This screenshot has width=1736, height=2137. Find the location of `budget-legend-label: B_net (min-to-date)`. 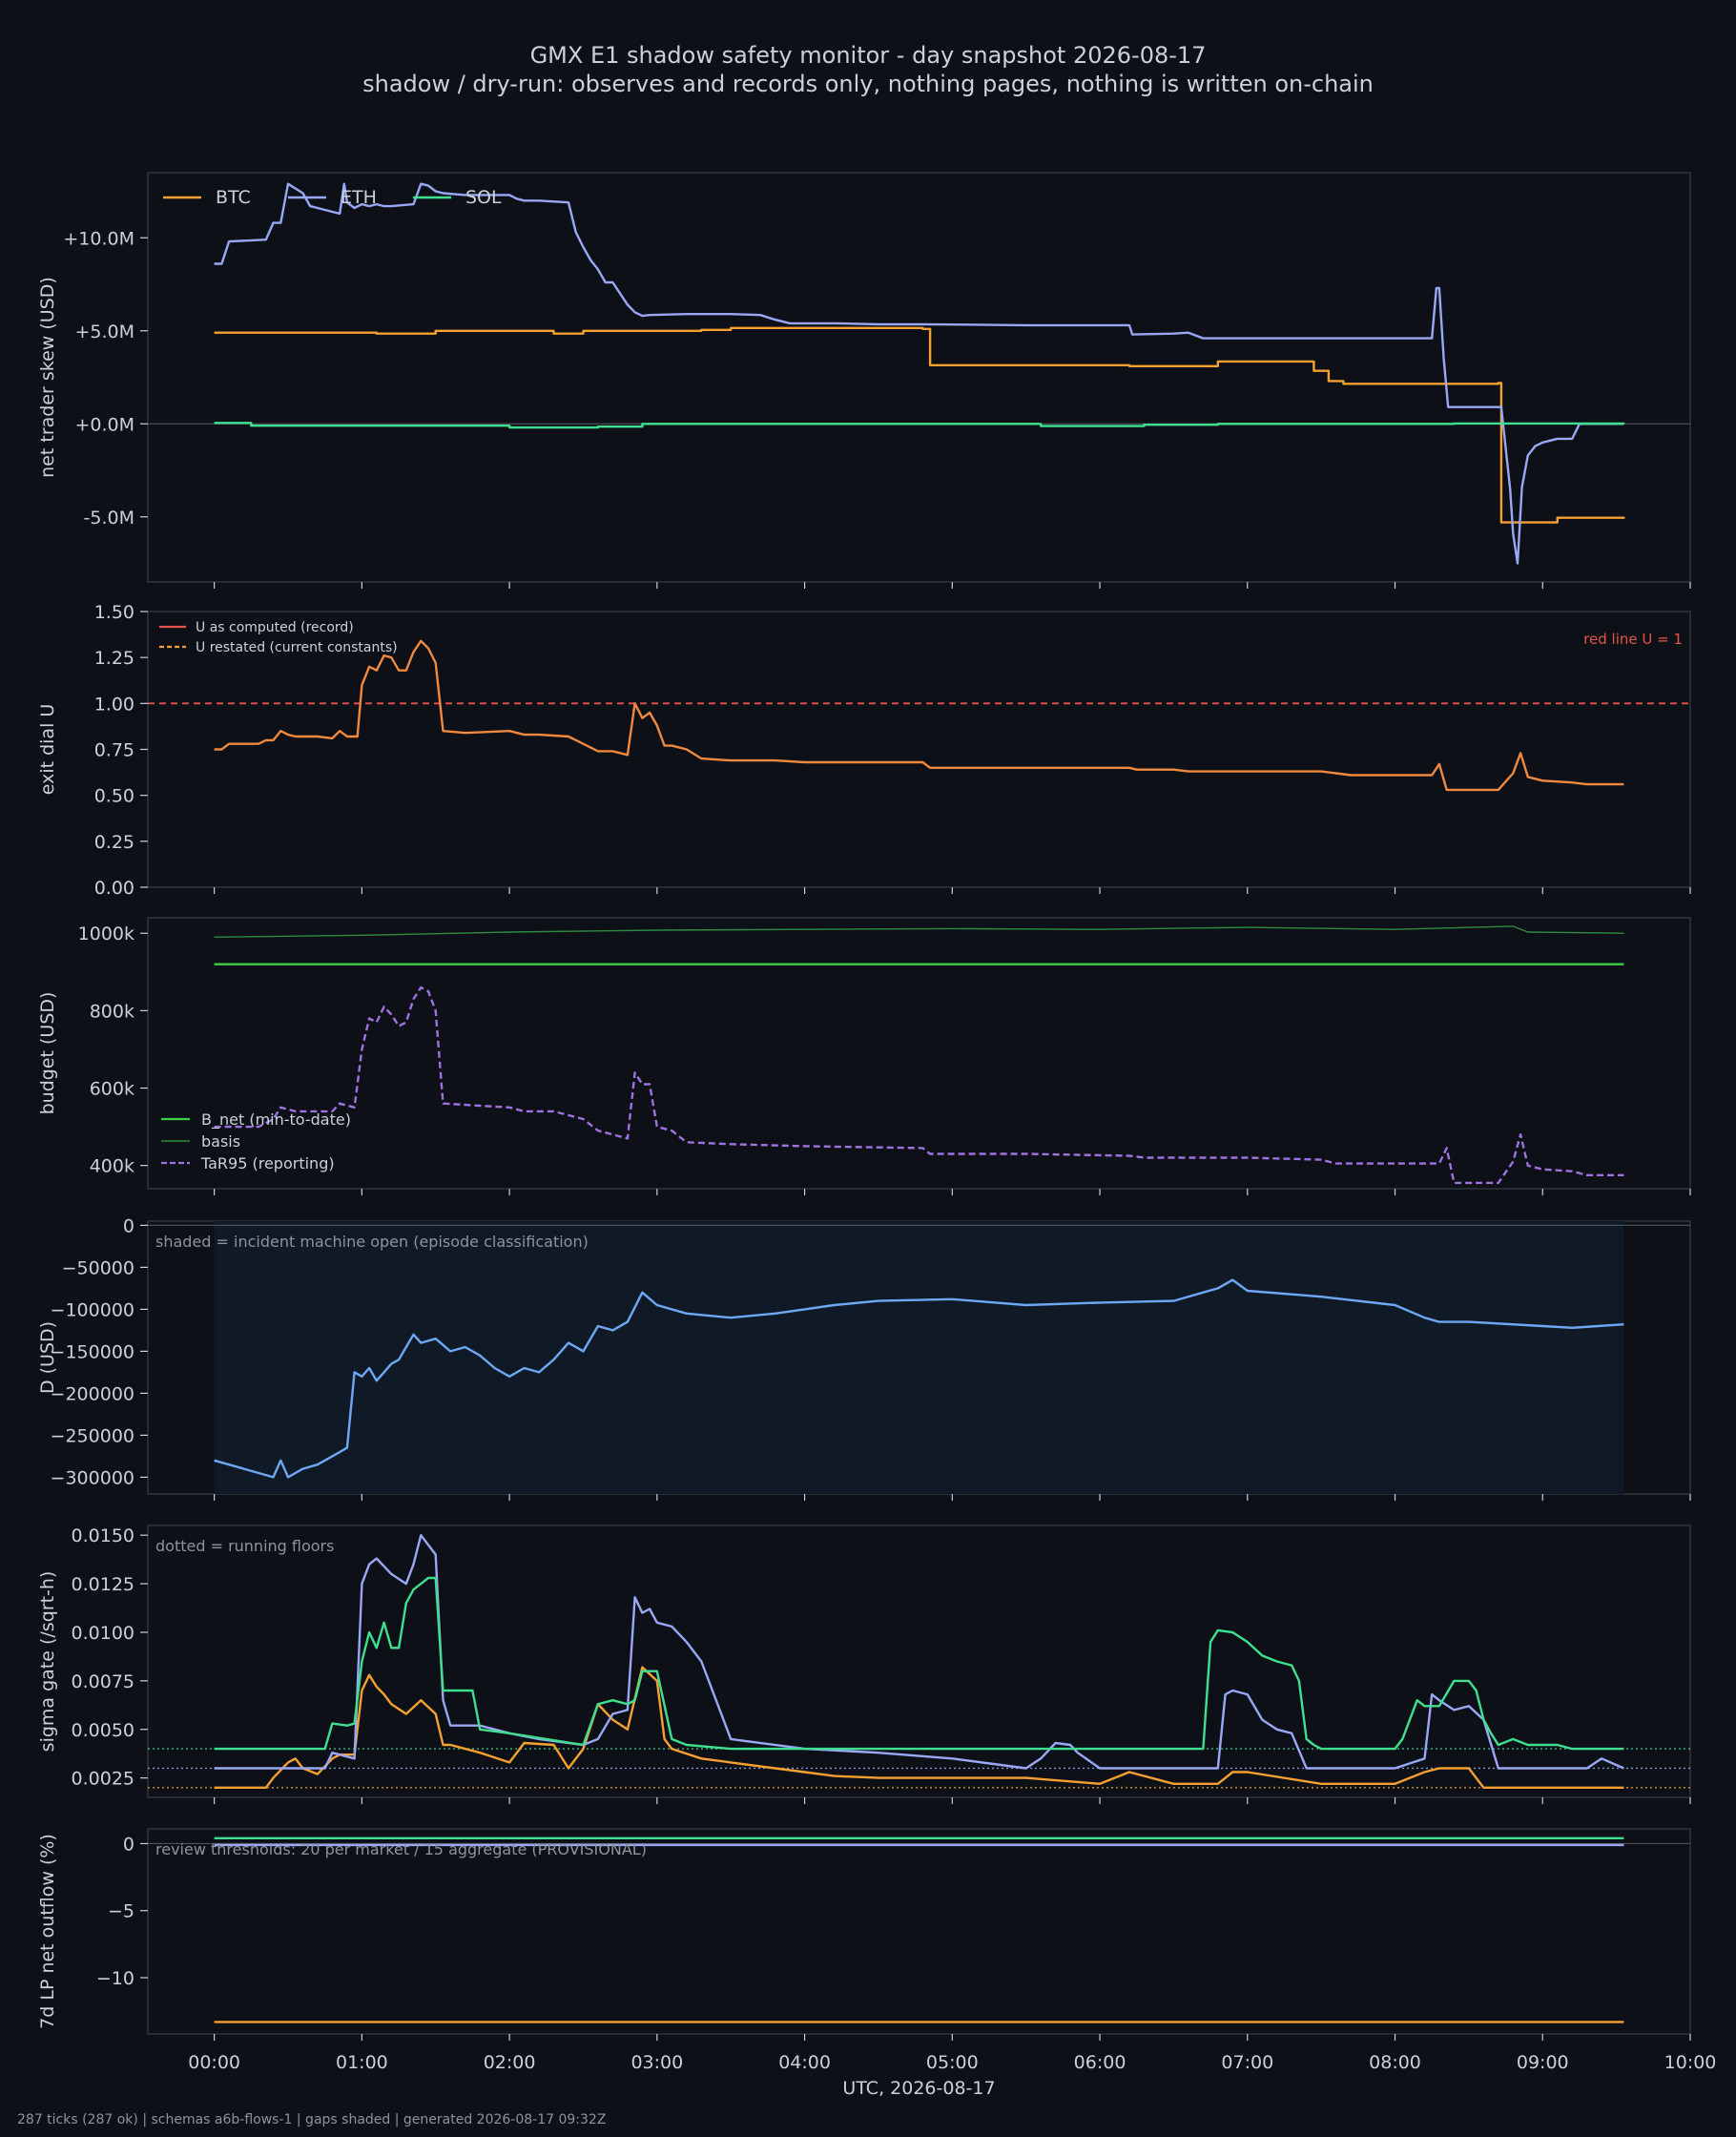

budget-legend-label: B_net (min-to-date) is located at coordinates (276, 1120).